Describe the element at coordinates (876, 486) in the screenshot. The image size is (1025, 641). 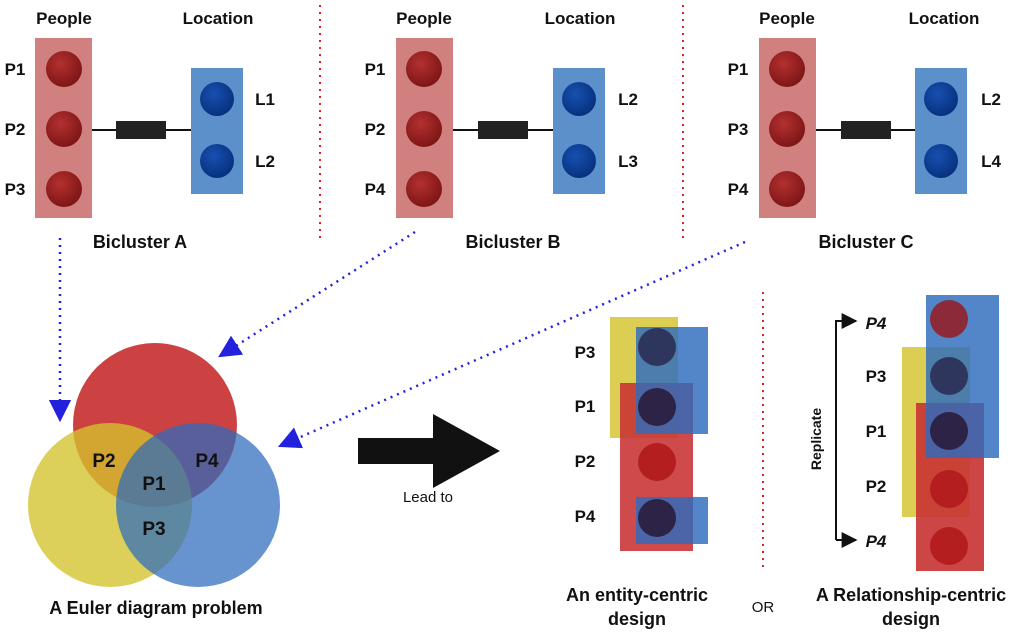
I see `relation-label: P2` at that location.